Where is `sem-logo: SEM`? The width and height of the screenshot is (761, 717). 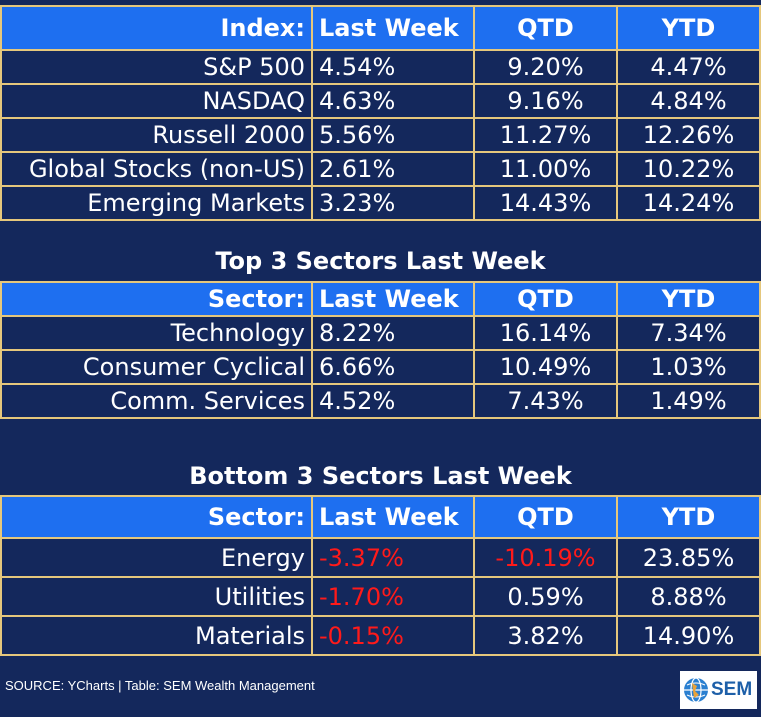
sem-logo: SEM is located at coordinates (718, 690).